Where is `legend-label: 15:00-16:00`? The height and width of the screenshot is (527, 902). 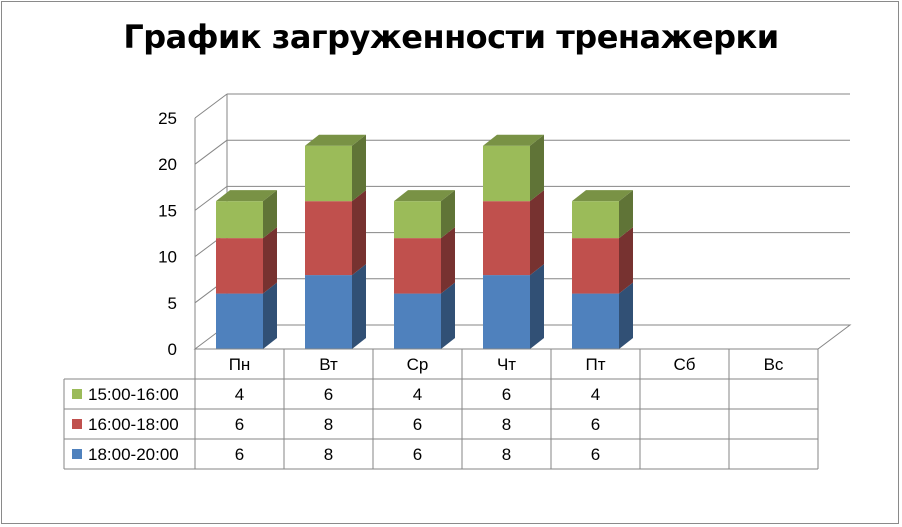 legend-label: 15:00-16:00 is located at coordinates (133, 394).